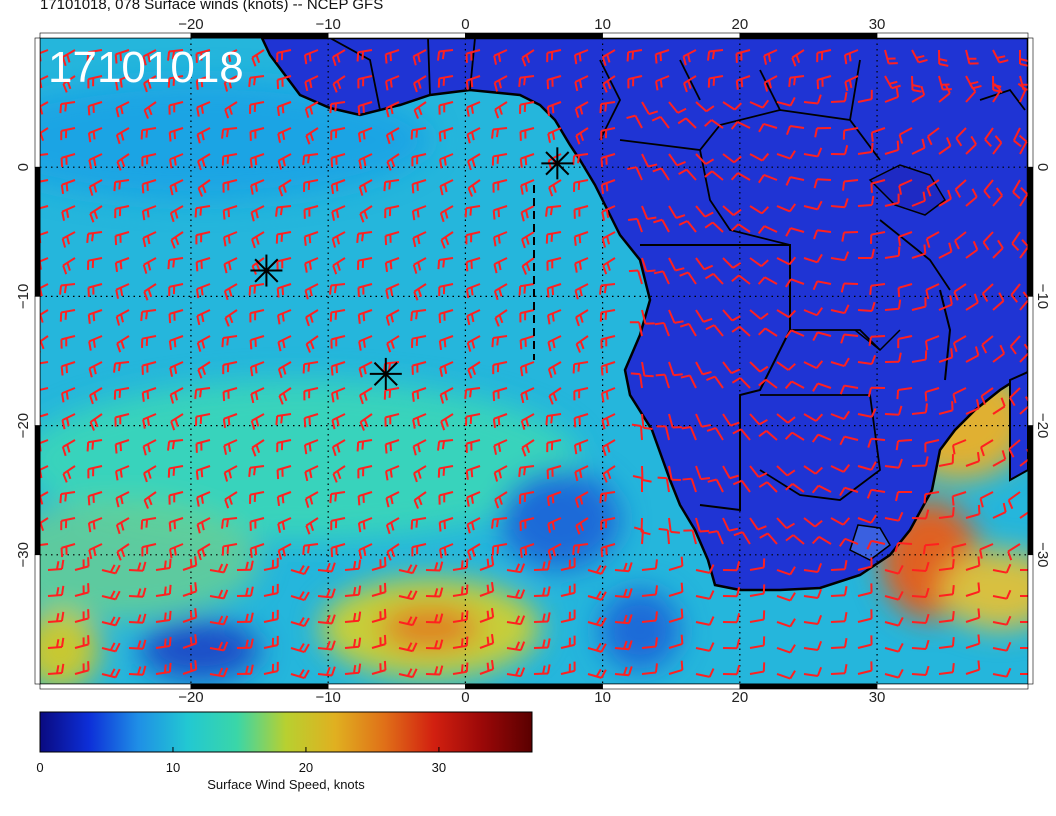 The image size is (1056, 816). I want to click on colorbar-tick-label: 10, so click(173, 767).